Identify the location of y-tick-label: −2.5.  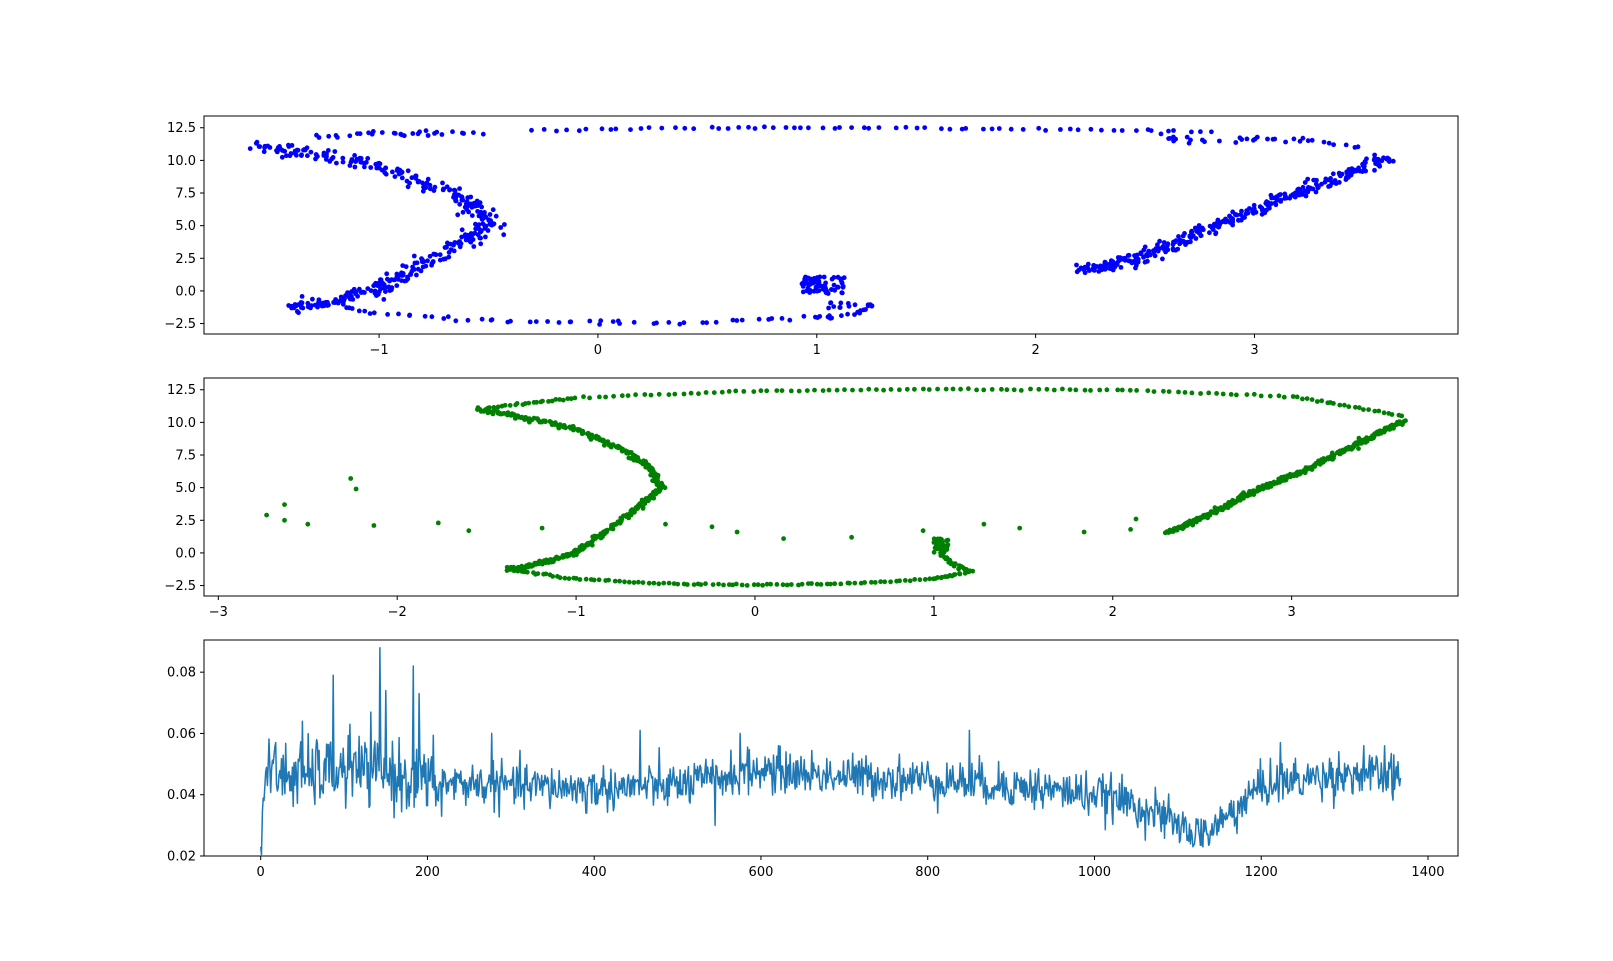
(180, 324).